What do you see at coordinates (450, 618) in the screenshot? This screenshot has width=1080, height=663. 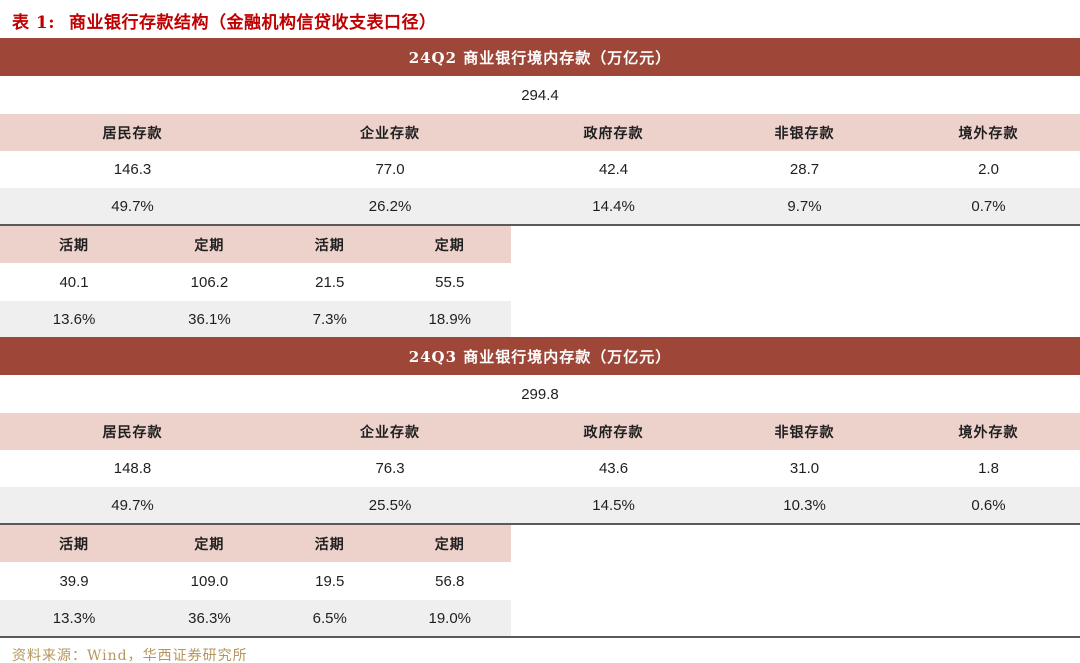 I see `sub-share-cell: 19.0%` at bounding box center [450, 618].